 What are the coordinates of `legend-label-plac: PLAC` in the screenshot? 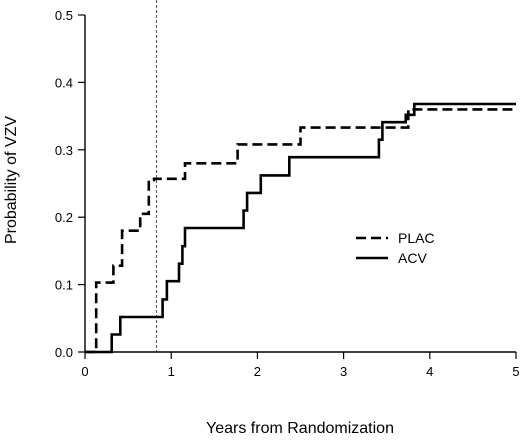 It's located at (416, 238).